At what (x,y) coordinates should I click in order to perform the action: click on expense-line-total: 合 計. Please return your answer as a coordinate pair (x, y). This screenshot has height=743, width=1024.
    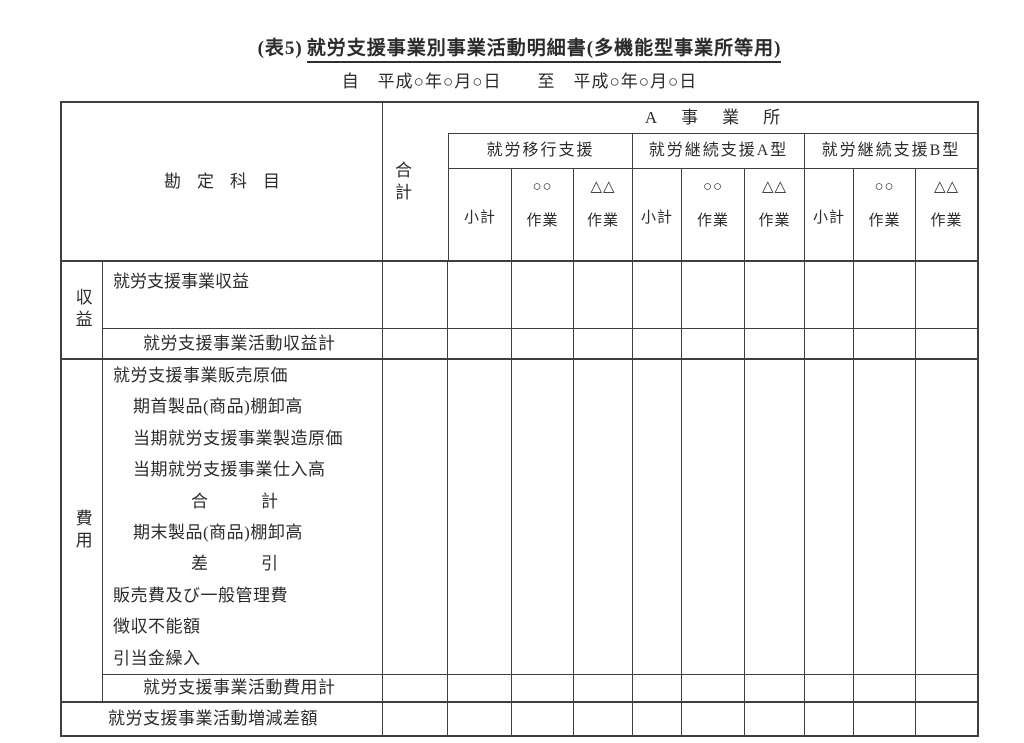
    Looking at the image, I should click on (235, 501).